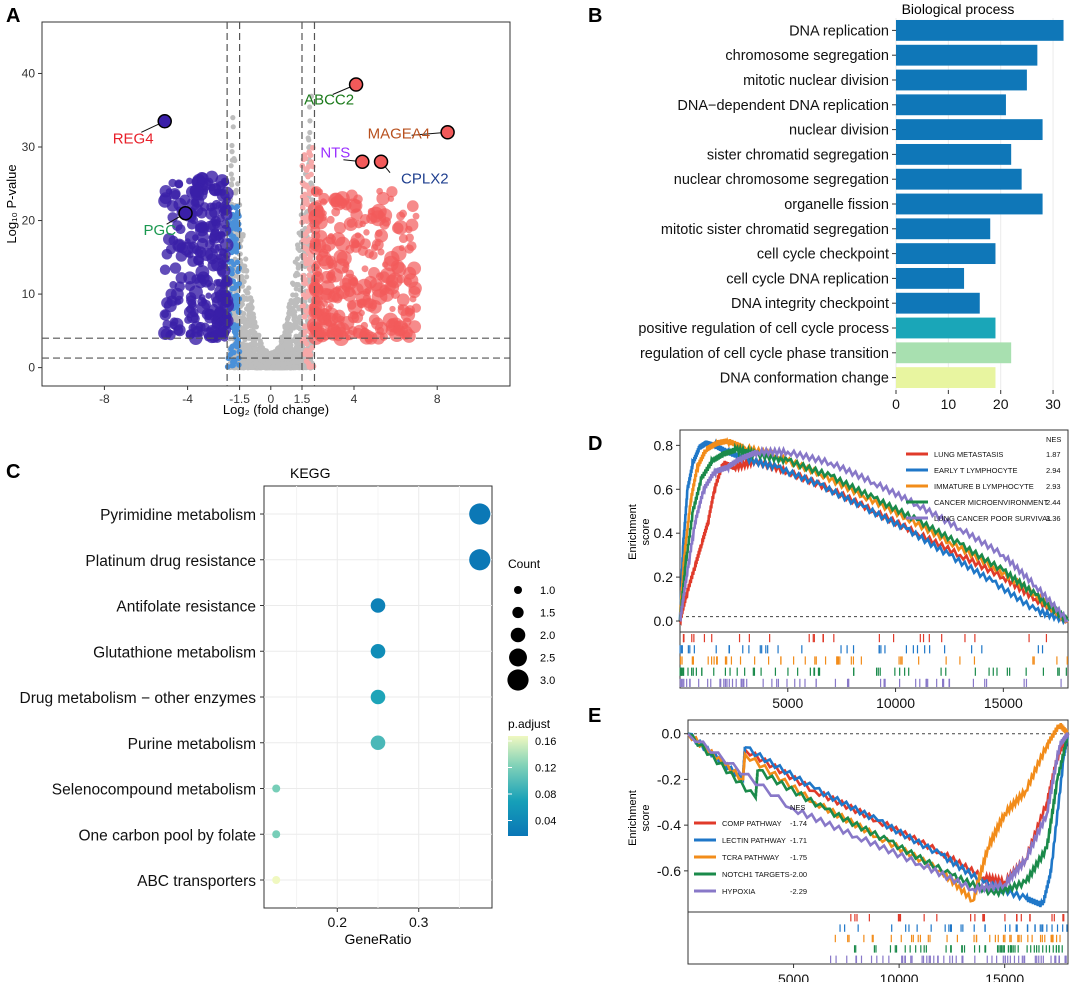 The width and height of the screenshot is (1072, 982). Describe the element at coordinates (399, 133) in the screenshot. I see `volcano-gene-label: MAGEA4` at that location.